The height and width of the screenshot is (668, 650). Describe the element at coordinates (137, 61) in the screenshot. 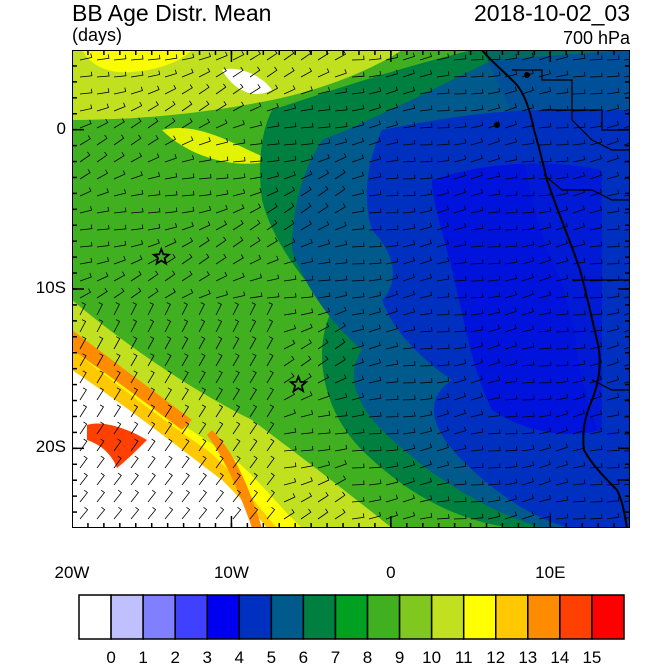

I see `field-band-yellow-north` at that location.